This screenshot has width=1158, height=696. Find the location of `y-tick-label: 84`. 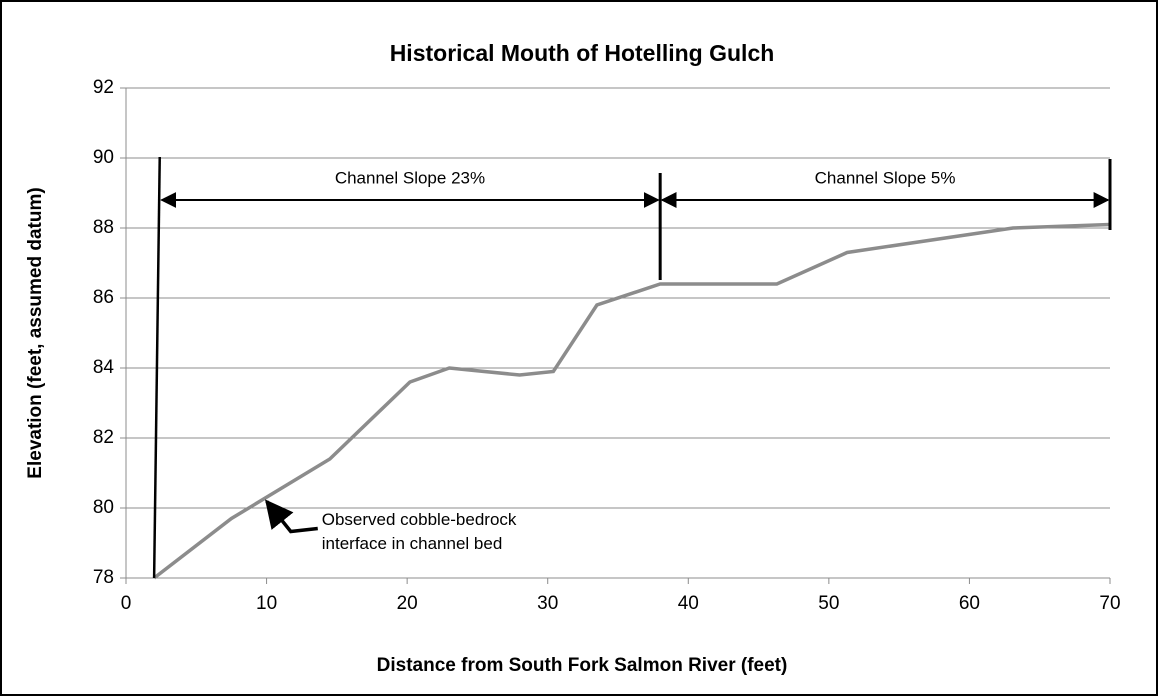

y-tick-label: 84 is located at coordinates (104, 367).